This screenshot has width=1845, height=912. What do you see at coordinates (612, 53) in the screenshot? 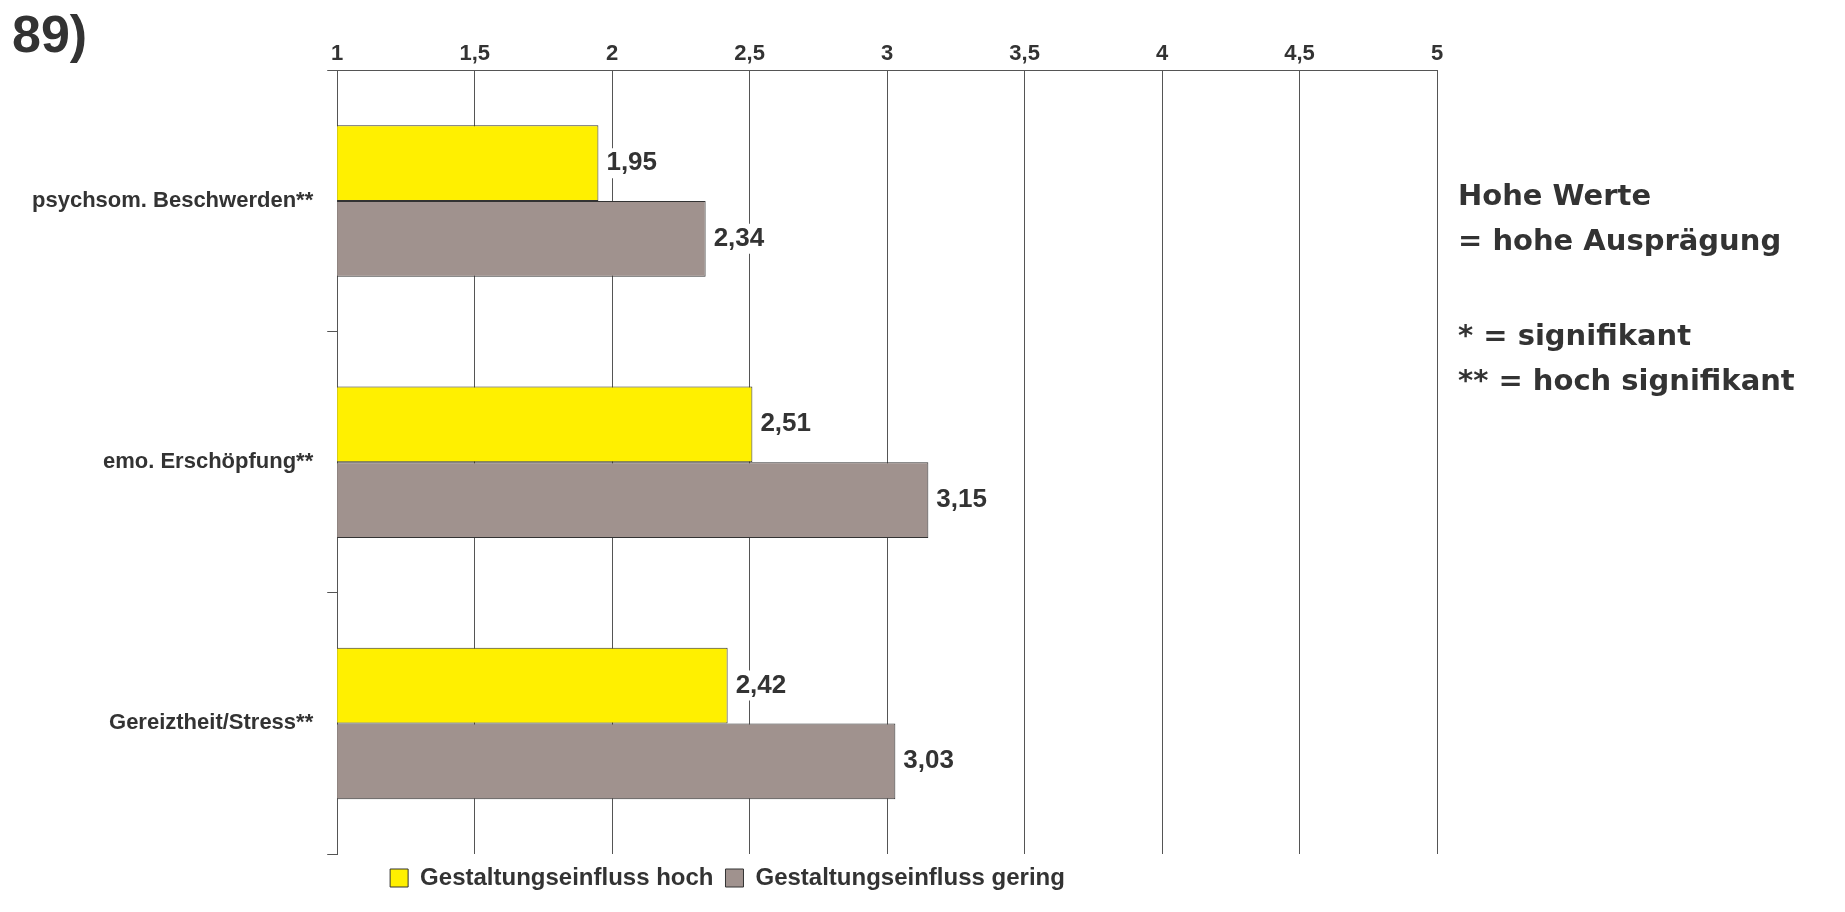
I see `x-tick-label: 2` at bounding box center [612, 53].